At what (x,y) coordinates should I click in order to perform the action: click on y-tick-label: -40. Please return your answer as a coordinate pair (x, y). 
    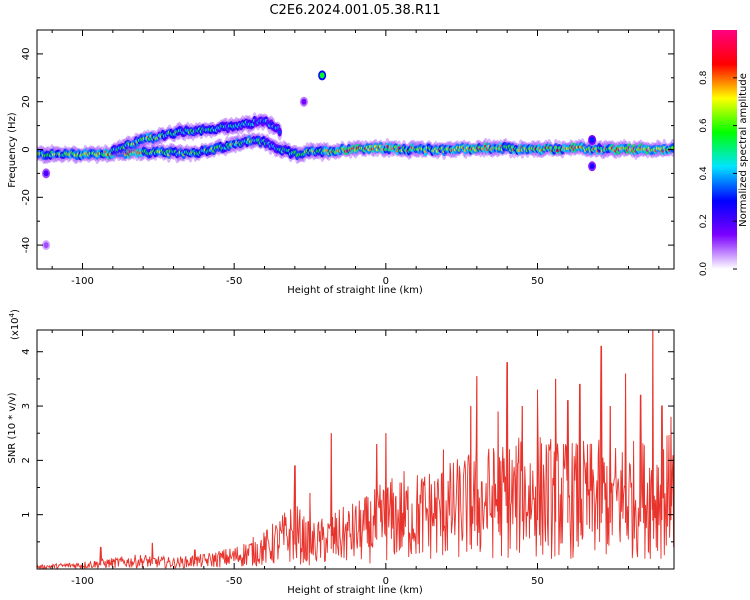
    Looking at the image, I should click on (26, 245).